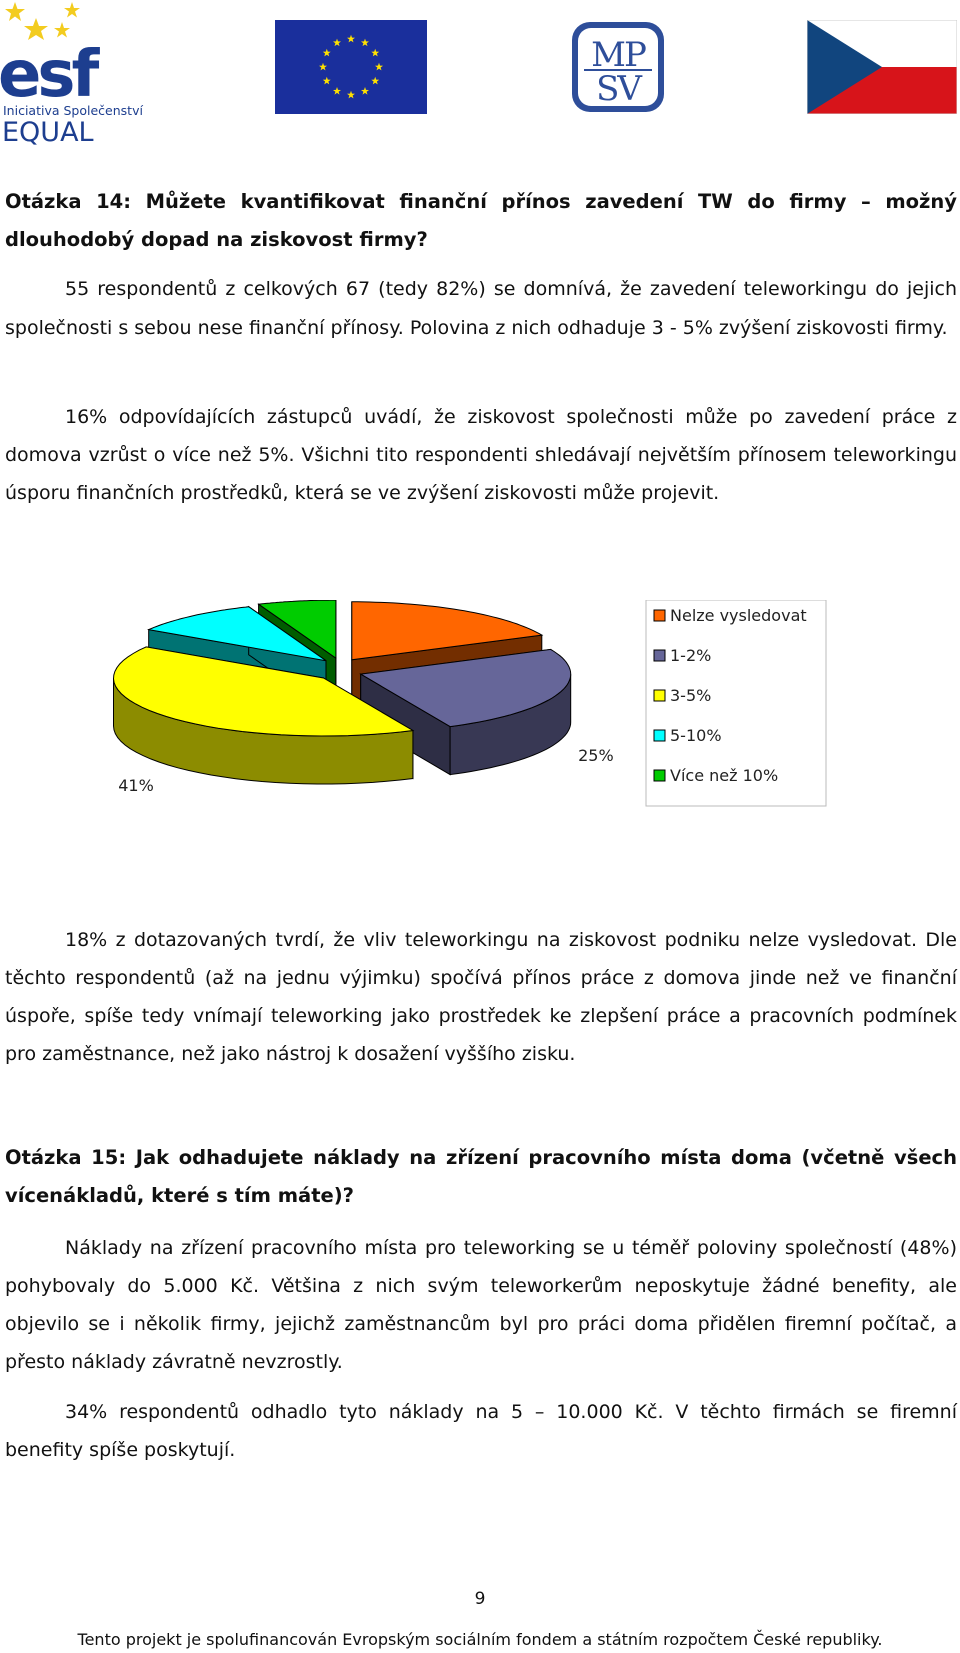 Image resolution: width=960 pixels, height=1653 pixels. I want to click on legend-label: Nelze vysledovat, so click(738, 615).